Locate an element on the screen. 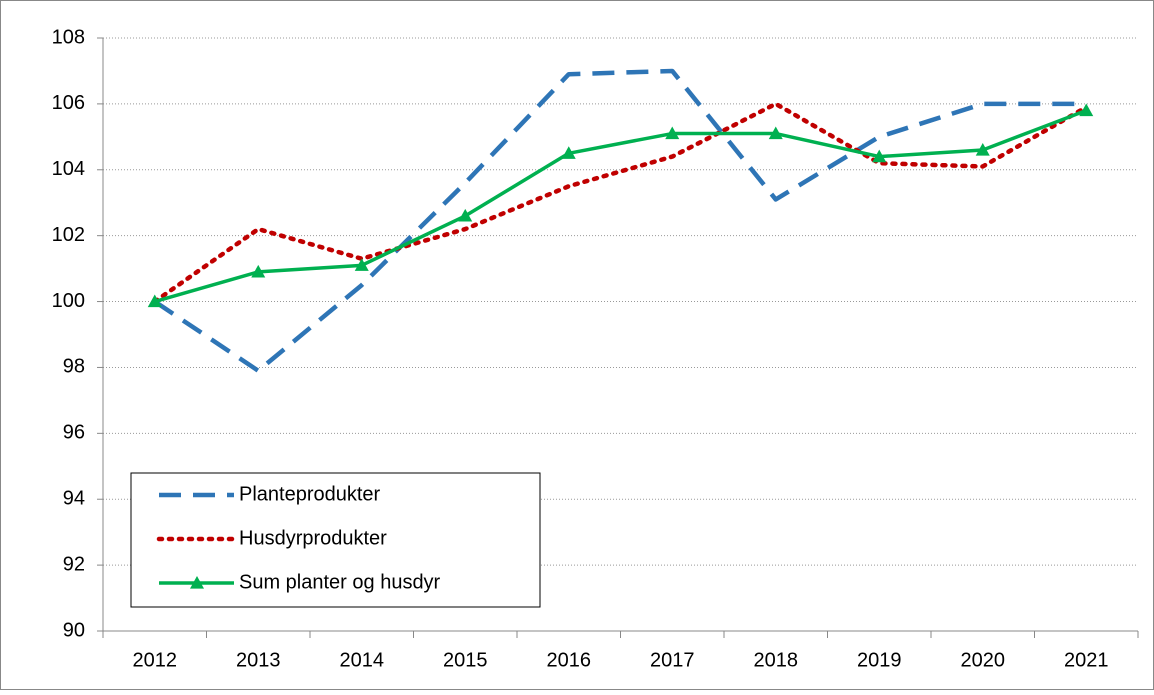  y-tick-label: 96 is located at coordinates (74, 433).